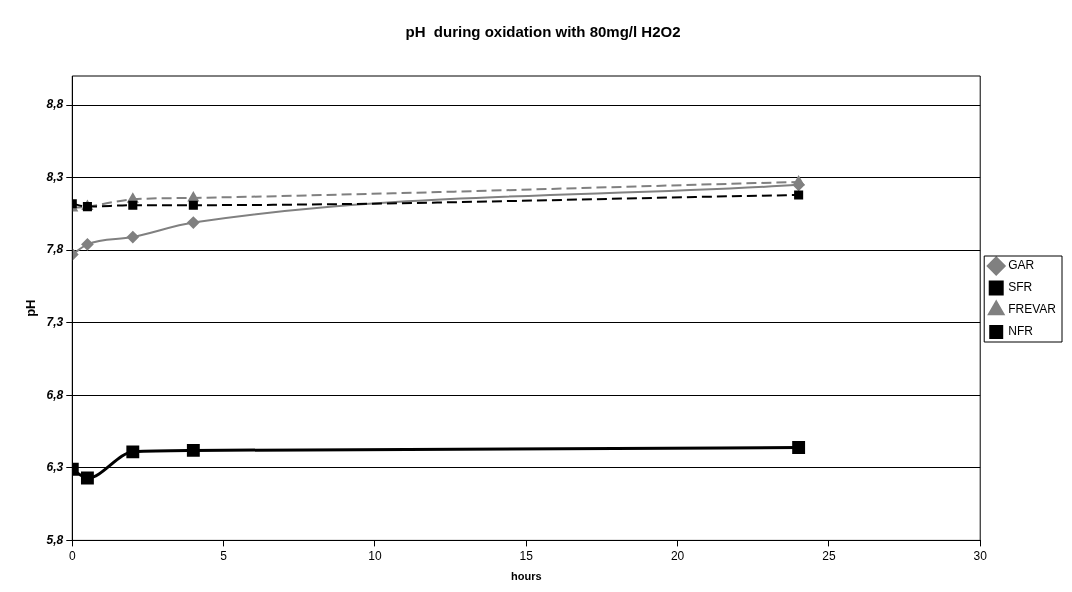 This screenshot has width=1072, height=592. I want to click on x-tick-label: 0, so click(72, 555).